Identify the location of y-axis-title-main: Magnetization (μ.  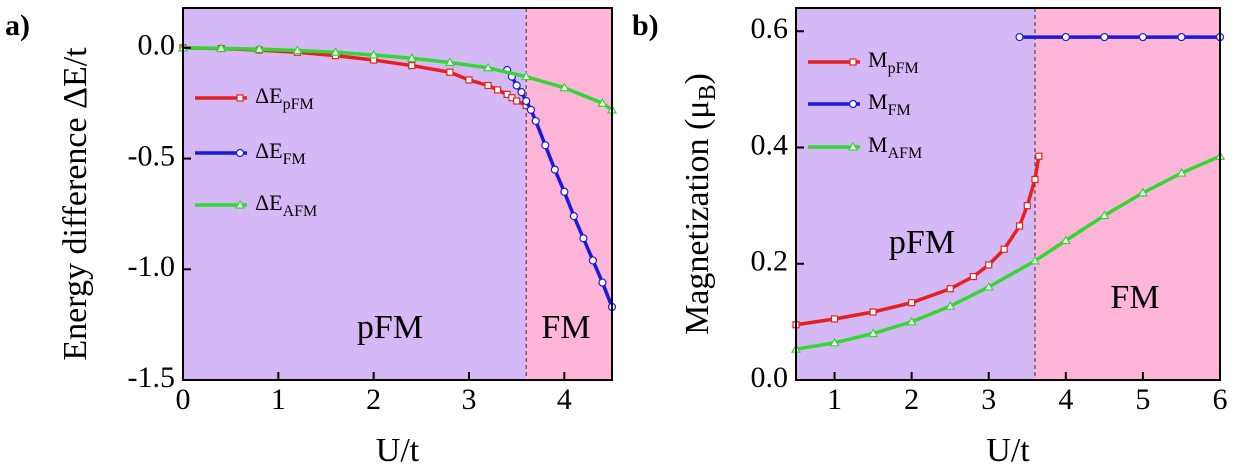
(697, 217).